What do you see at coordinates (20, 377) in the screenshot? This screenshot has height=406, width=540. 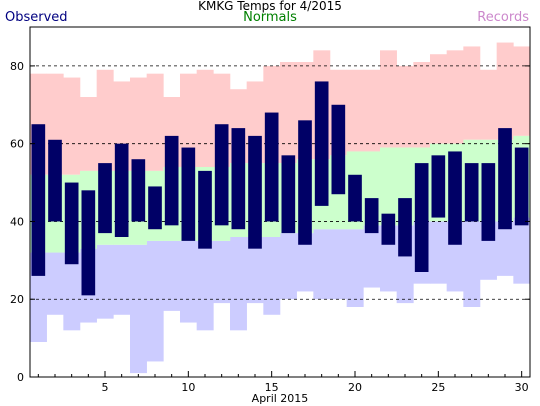 I see `y-tick-label: 0` at bounding box center [20, 377].